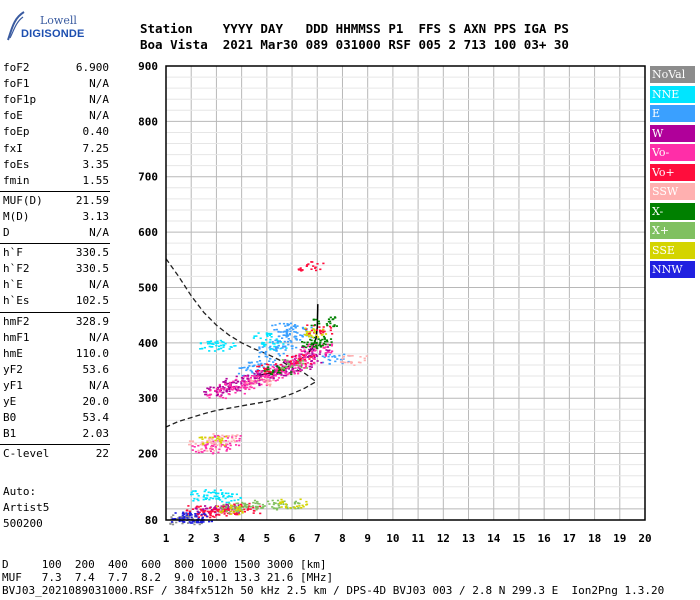 The width and height of the screenshot is (700, 600). What do you see at coordinates (148, 398) in the screenshot?
I see `y-tick-label: 300` at bounding box center [148, 398].